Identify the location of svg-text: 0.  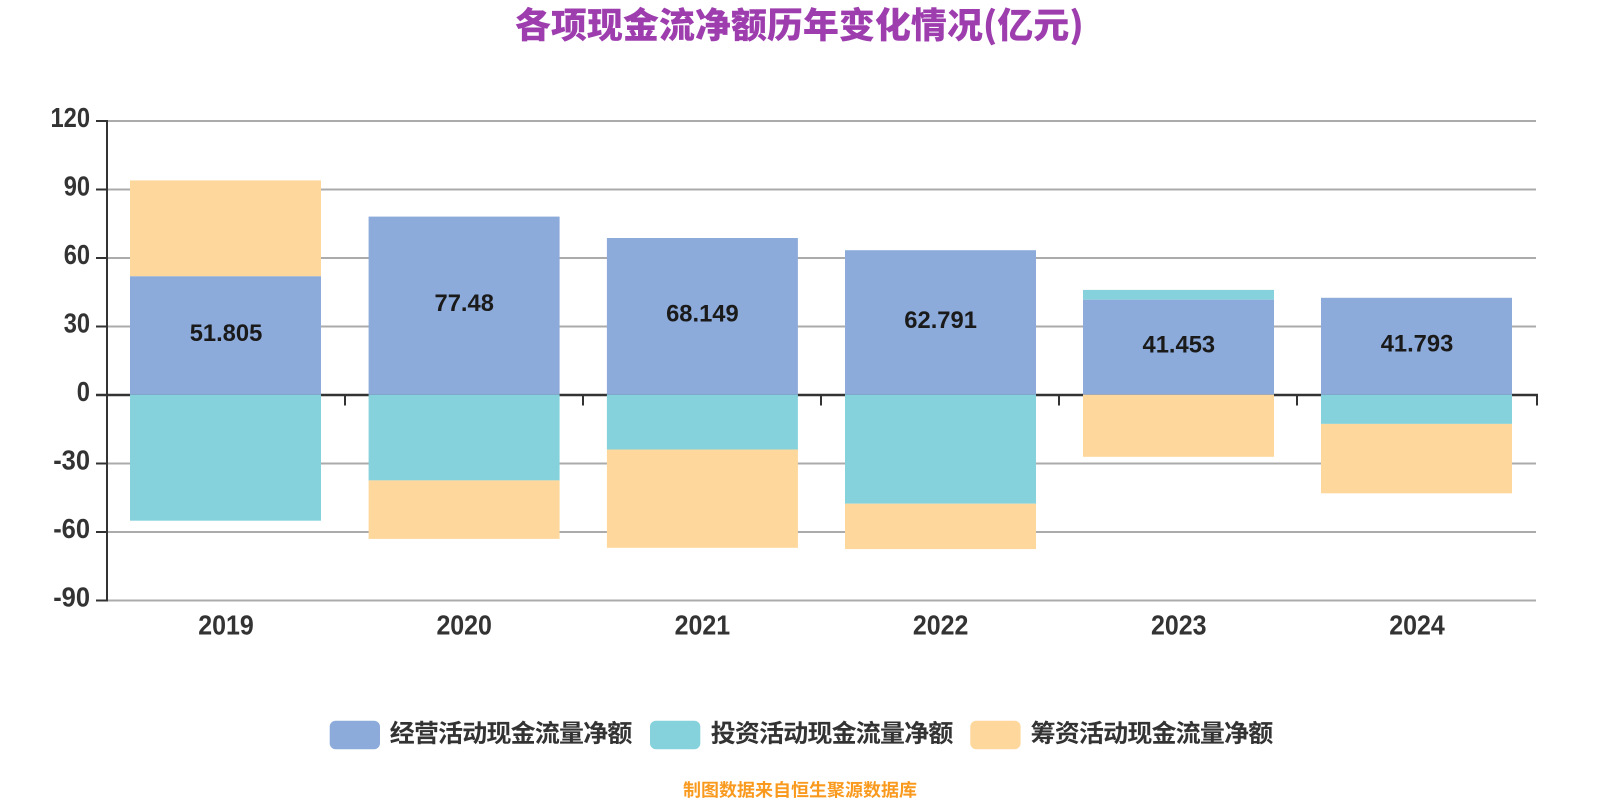
(83, 391).